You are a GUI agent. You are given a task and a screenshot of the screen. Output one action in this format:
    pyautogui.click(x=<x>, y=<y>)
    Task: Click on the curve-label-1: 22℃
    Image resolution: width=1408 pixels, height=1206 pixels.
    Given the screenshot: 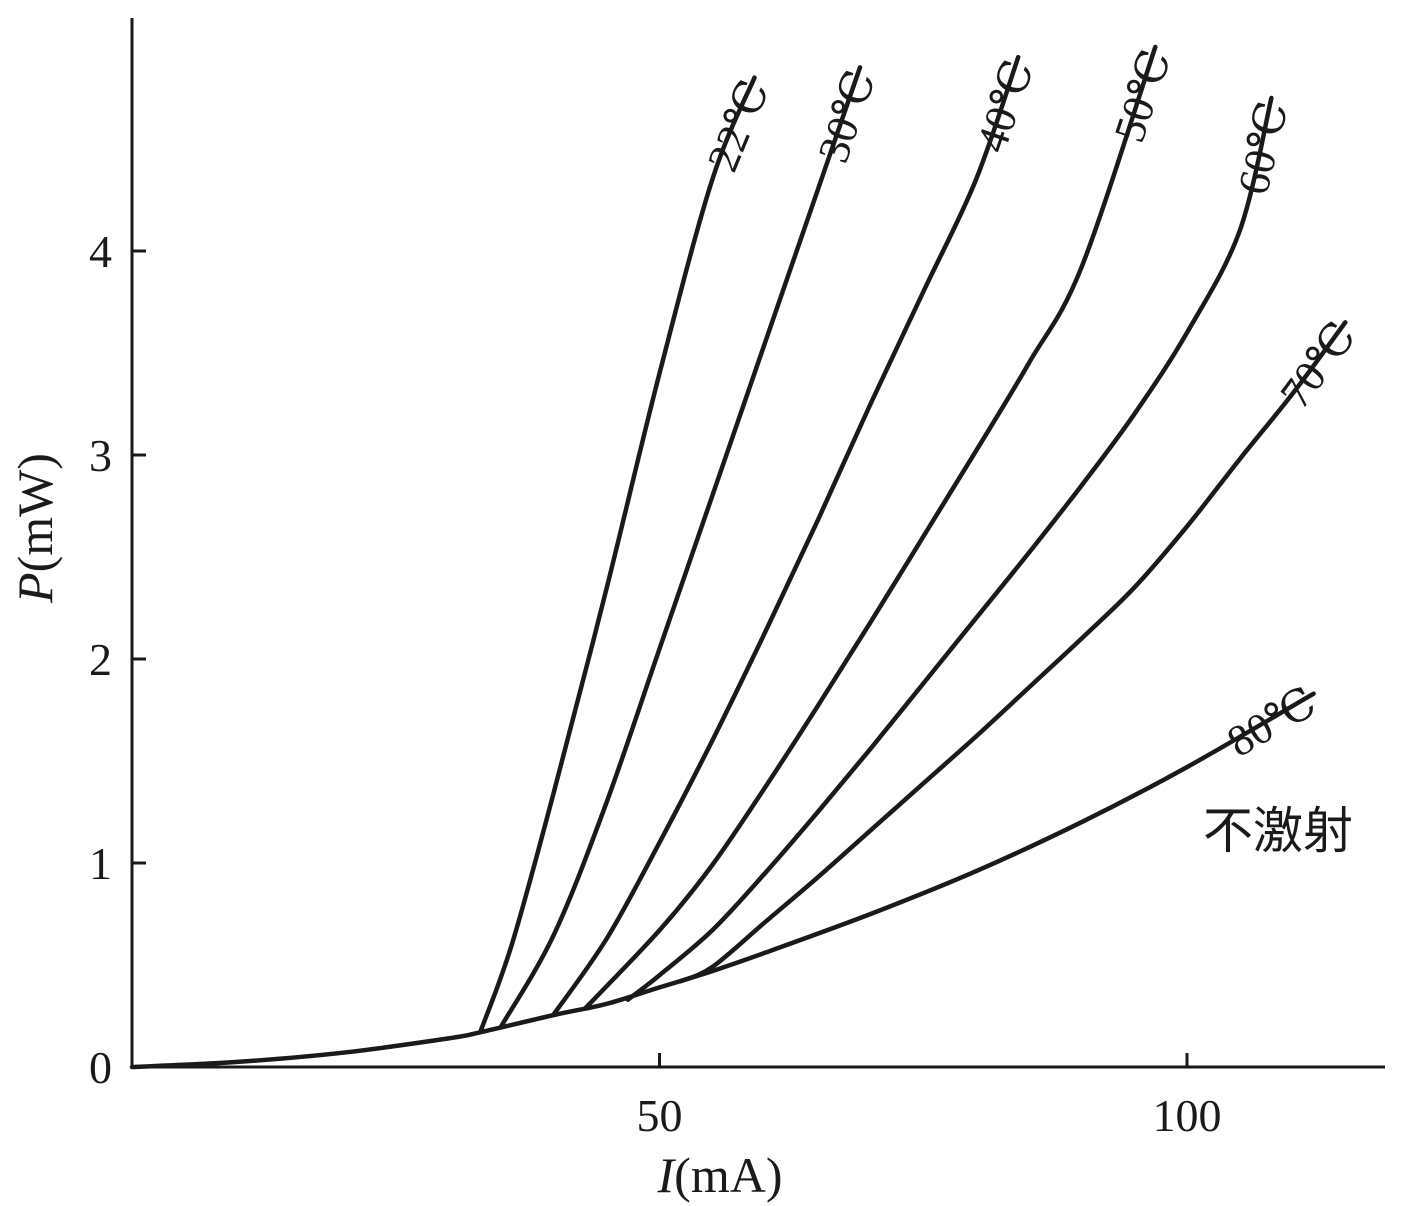 What is the action you would take?
    pyautogui.click(x=738, y=125)
    